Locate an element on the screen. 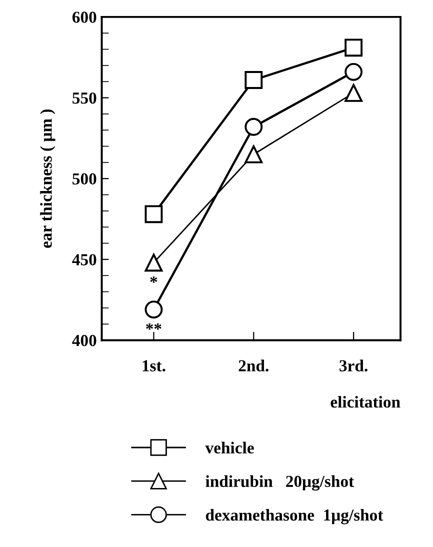 The image size is (433, 547). annotation: ** is located at coordinates (154, 326).